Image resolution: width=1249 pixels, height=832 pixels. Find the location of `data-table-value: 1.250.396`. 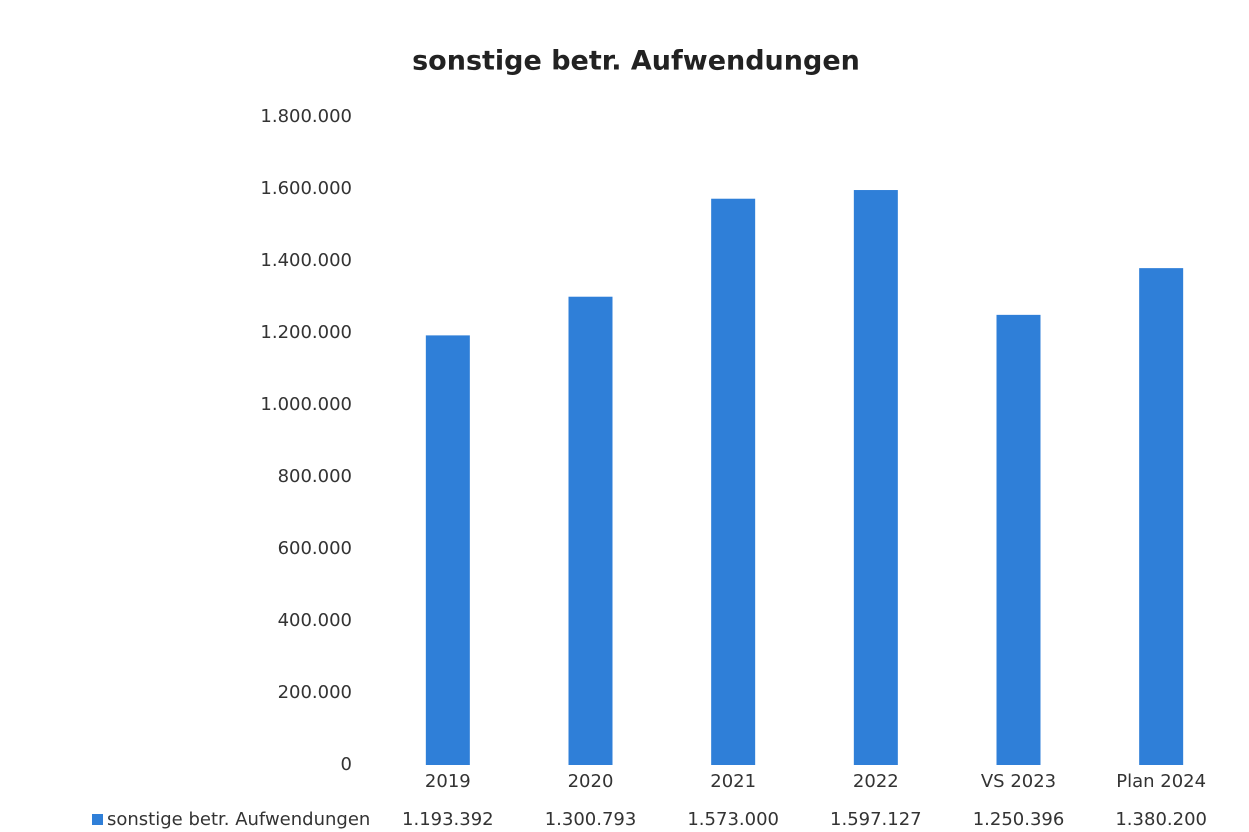

data-table-value: 1.250.396 is located at coordinates (1019, 819).